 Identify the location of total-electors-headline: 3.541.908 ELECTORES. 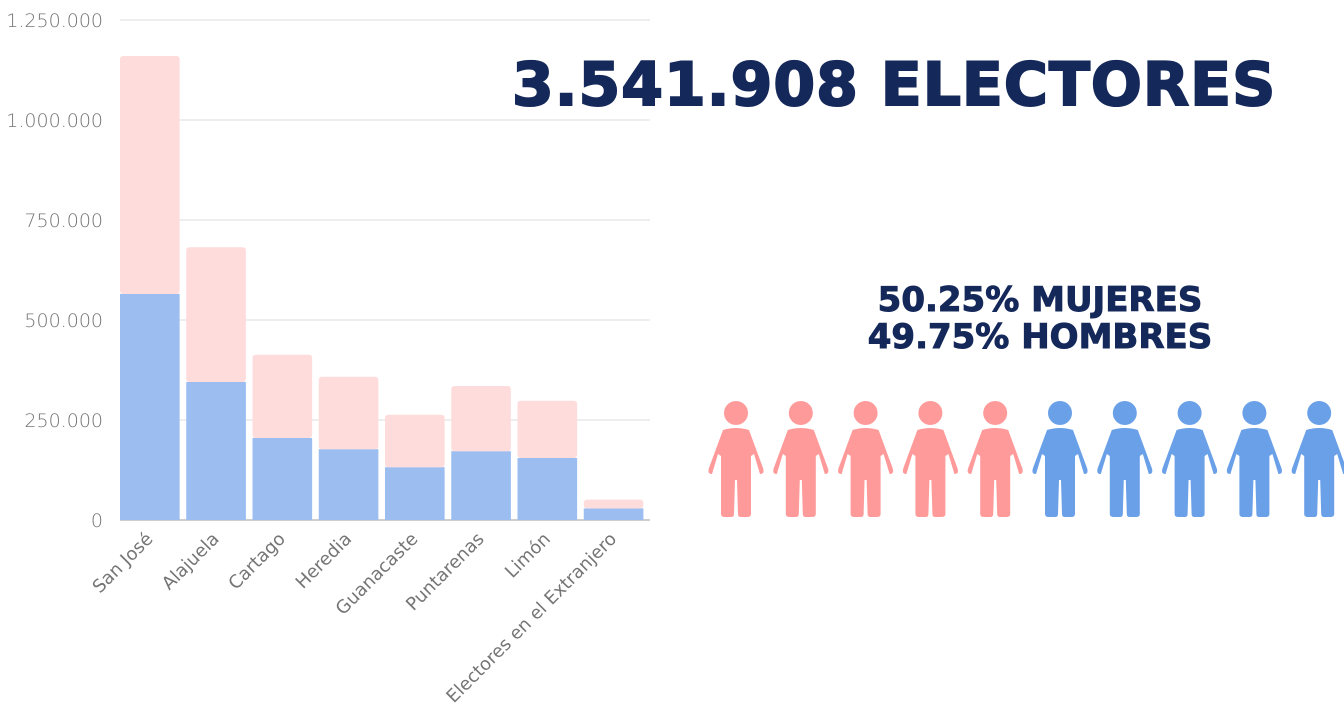
(894, 85).